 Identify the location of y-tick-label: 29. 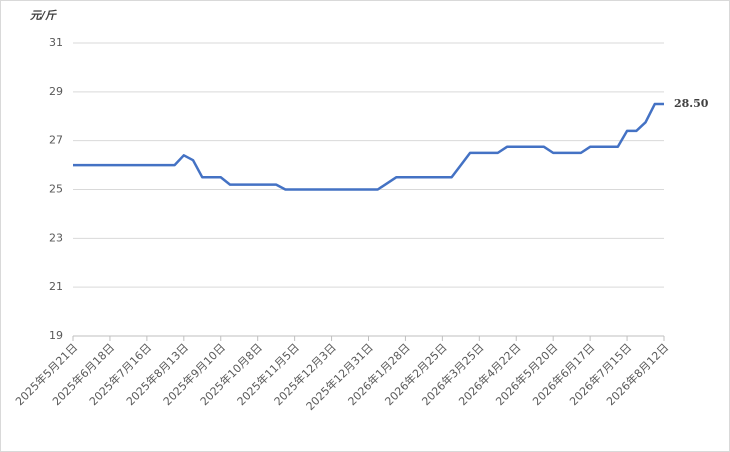
(56, 91).